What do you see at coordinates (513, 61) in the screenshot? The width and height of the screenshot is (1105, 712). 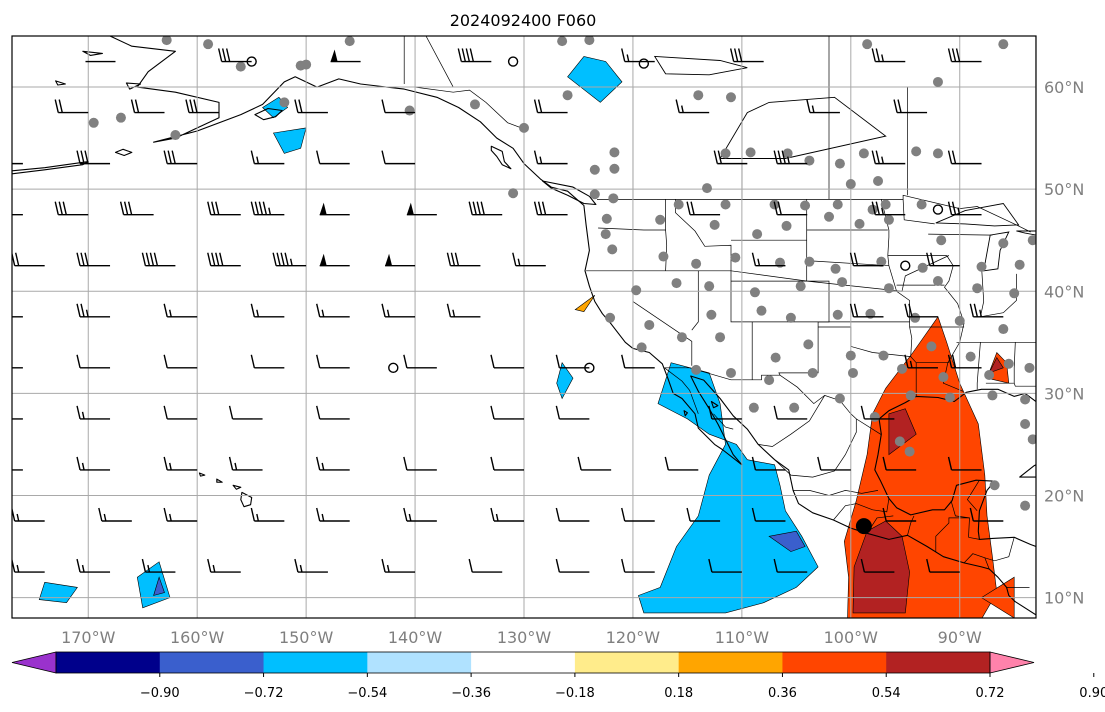 I see `calm-wind-circle` at bounding box center [513, 61].